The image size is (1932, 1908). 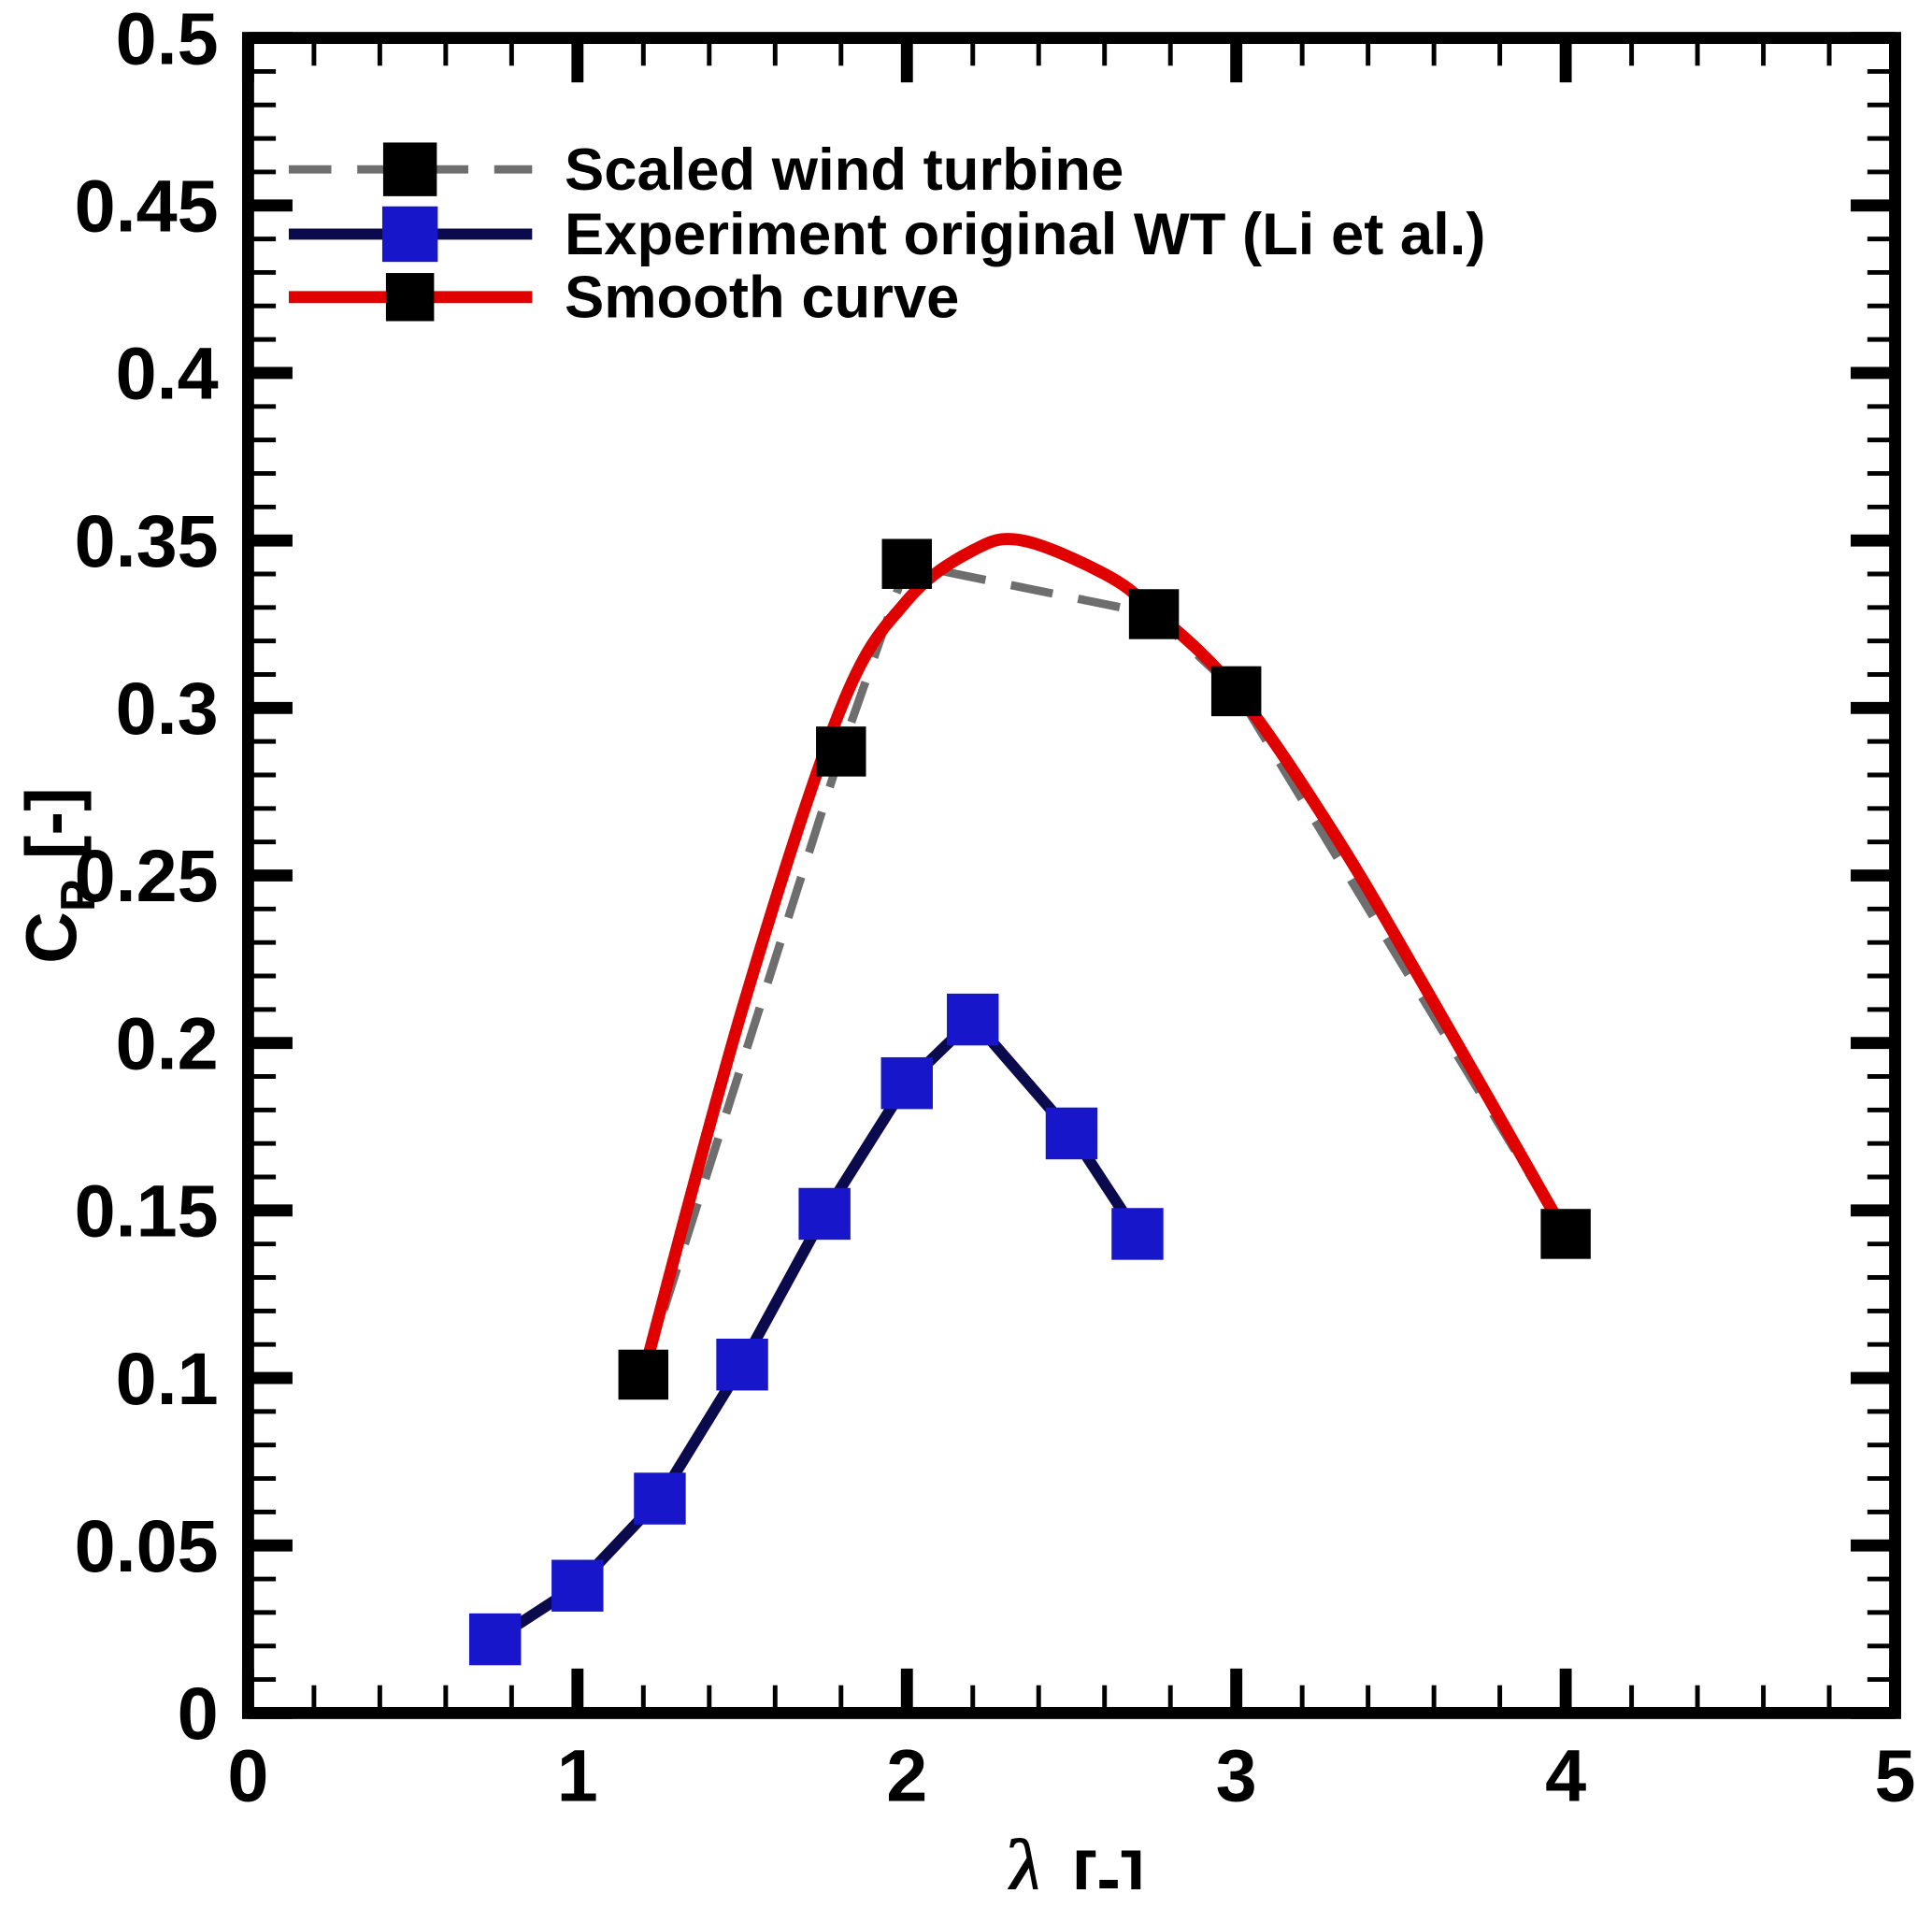 I want to click on y-axis-tick-label: 0.35, so click(x=147, y=540).